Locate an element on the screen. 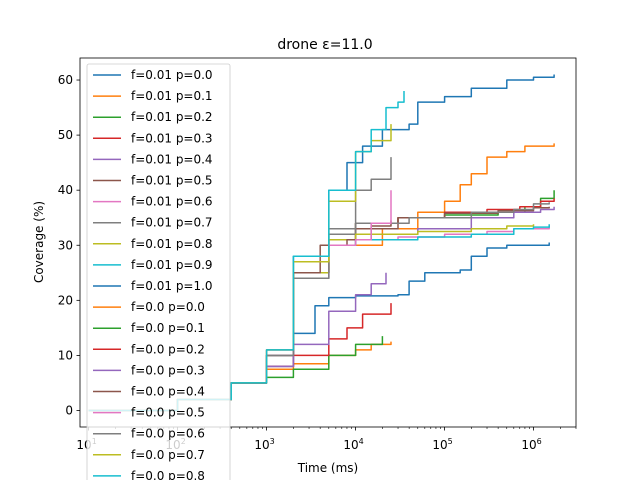  y-axis-label: Coverage (%) is located at coordinates (39, 242).